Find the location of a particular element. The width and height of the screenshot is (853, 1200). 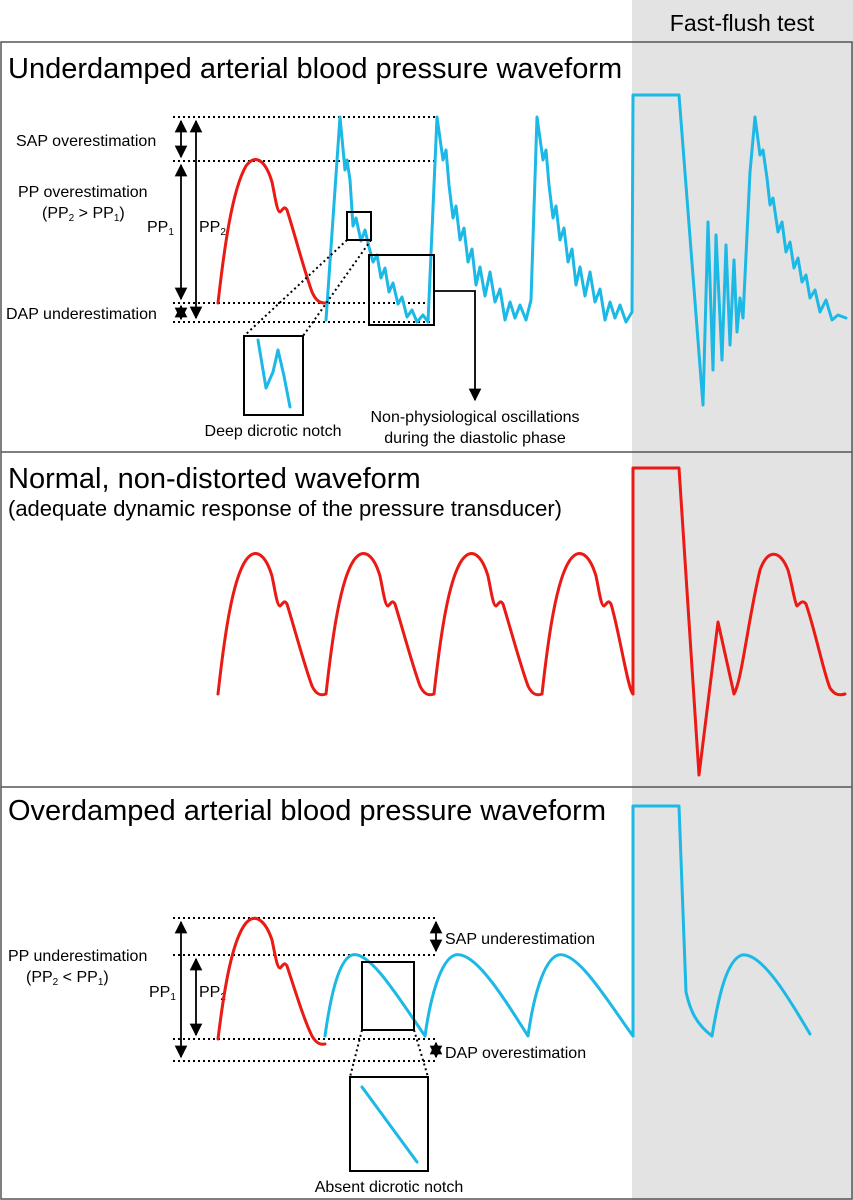

pp-label-line1: PP underestimation is located at coordinates (77, 956).